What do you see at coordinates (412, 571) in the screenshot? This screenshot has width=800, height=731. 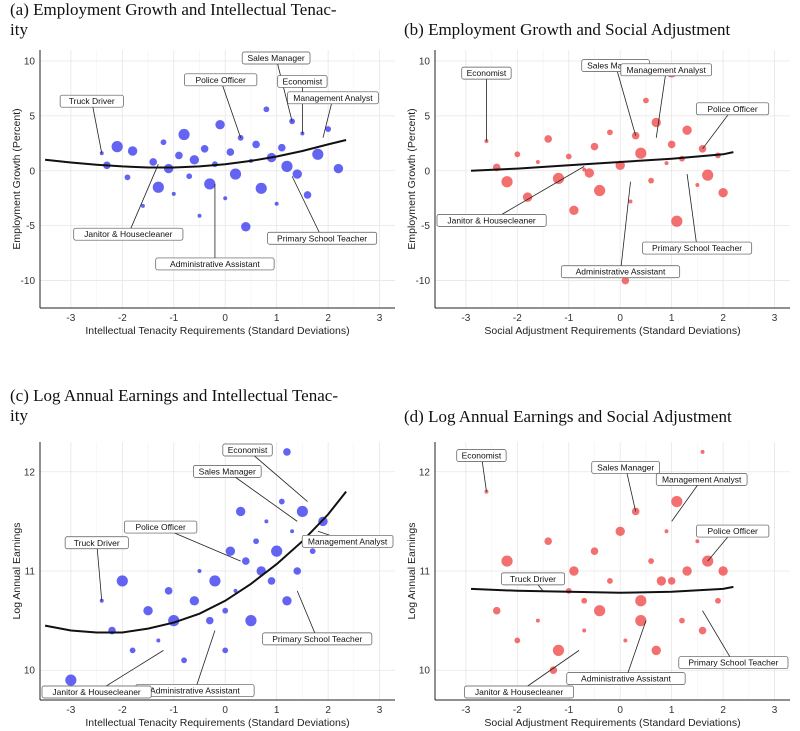 I see `y-axis-label: Log Annual Earnings` at bounding box center [412, 571].